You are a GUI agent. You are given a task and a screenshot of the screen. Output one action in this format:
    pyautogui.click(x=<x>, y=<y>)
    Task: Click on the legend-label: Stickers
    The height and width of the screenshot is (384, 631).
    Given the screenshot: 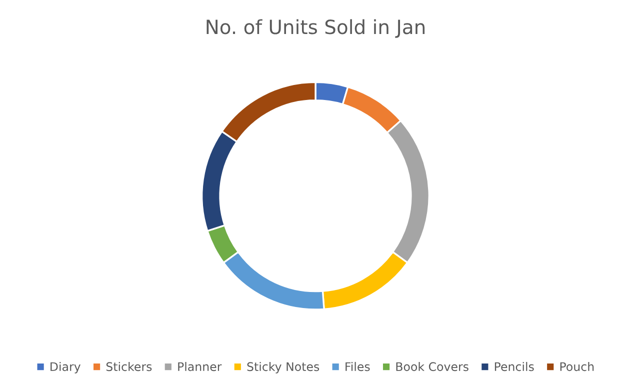 What is the action you would take?
    pyautogui.click(x=129, y=367)
    